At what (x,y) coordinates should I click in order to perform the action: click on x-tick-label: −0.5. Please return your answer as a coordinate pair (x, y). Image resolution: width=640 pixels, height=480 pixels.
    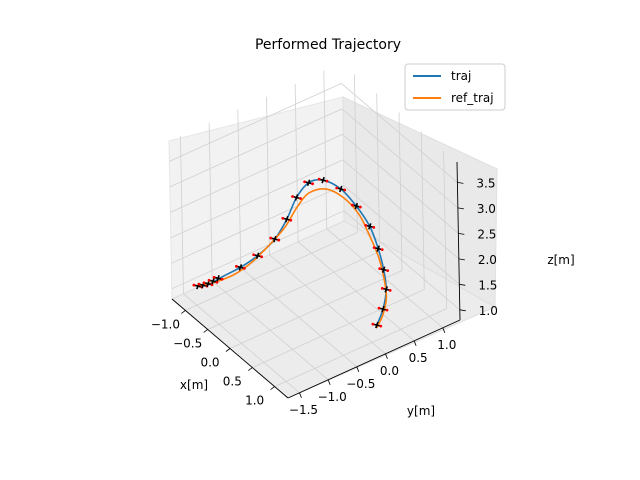
    Looking at the image, I should click on (187, 343).